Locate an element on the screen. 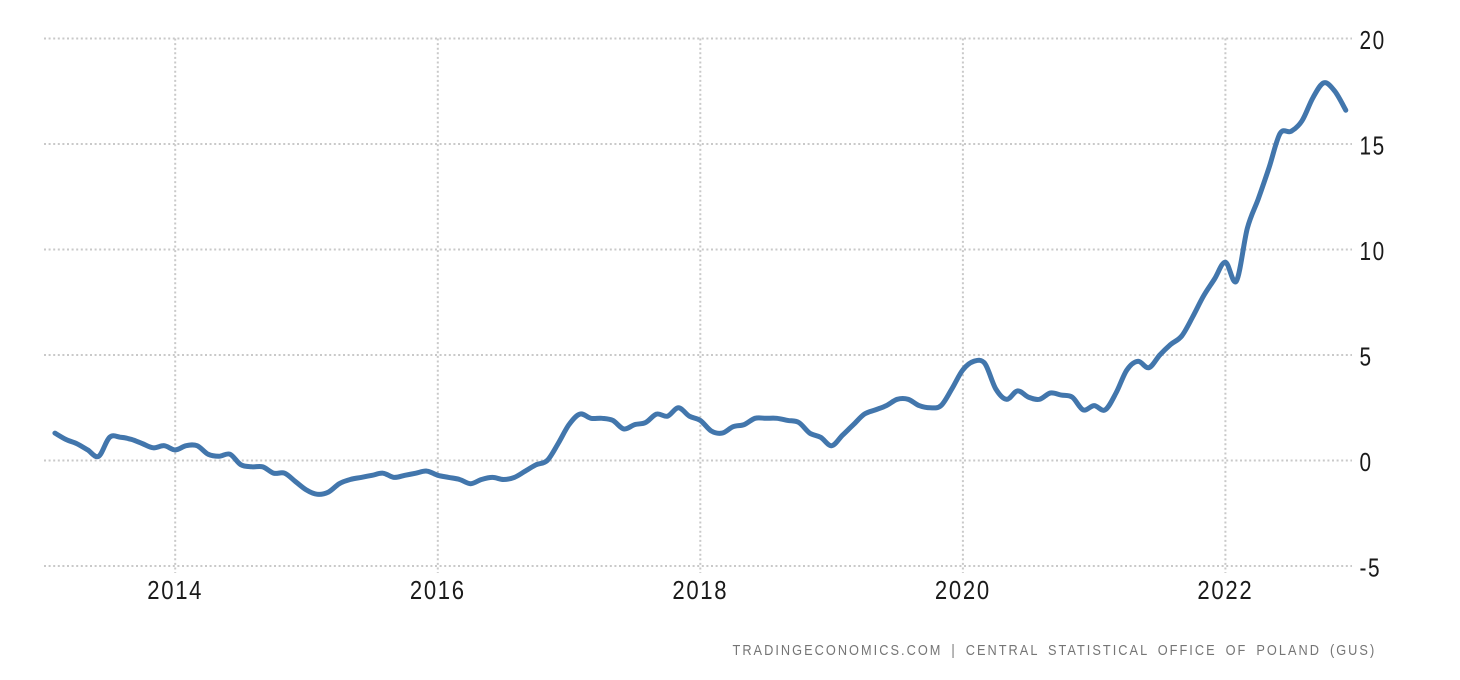 Image resolution: width=1460 pixels, height=680 pixels. svg-text: 5 is located at coordinates (1366, 356).